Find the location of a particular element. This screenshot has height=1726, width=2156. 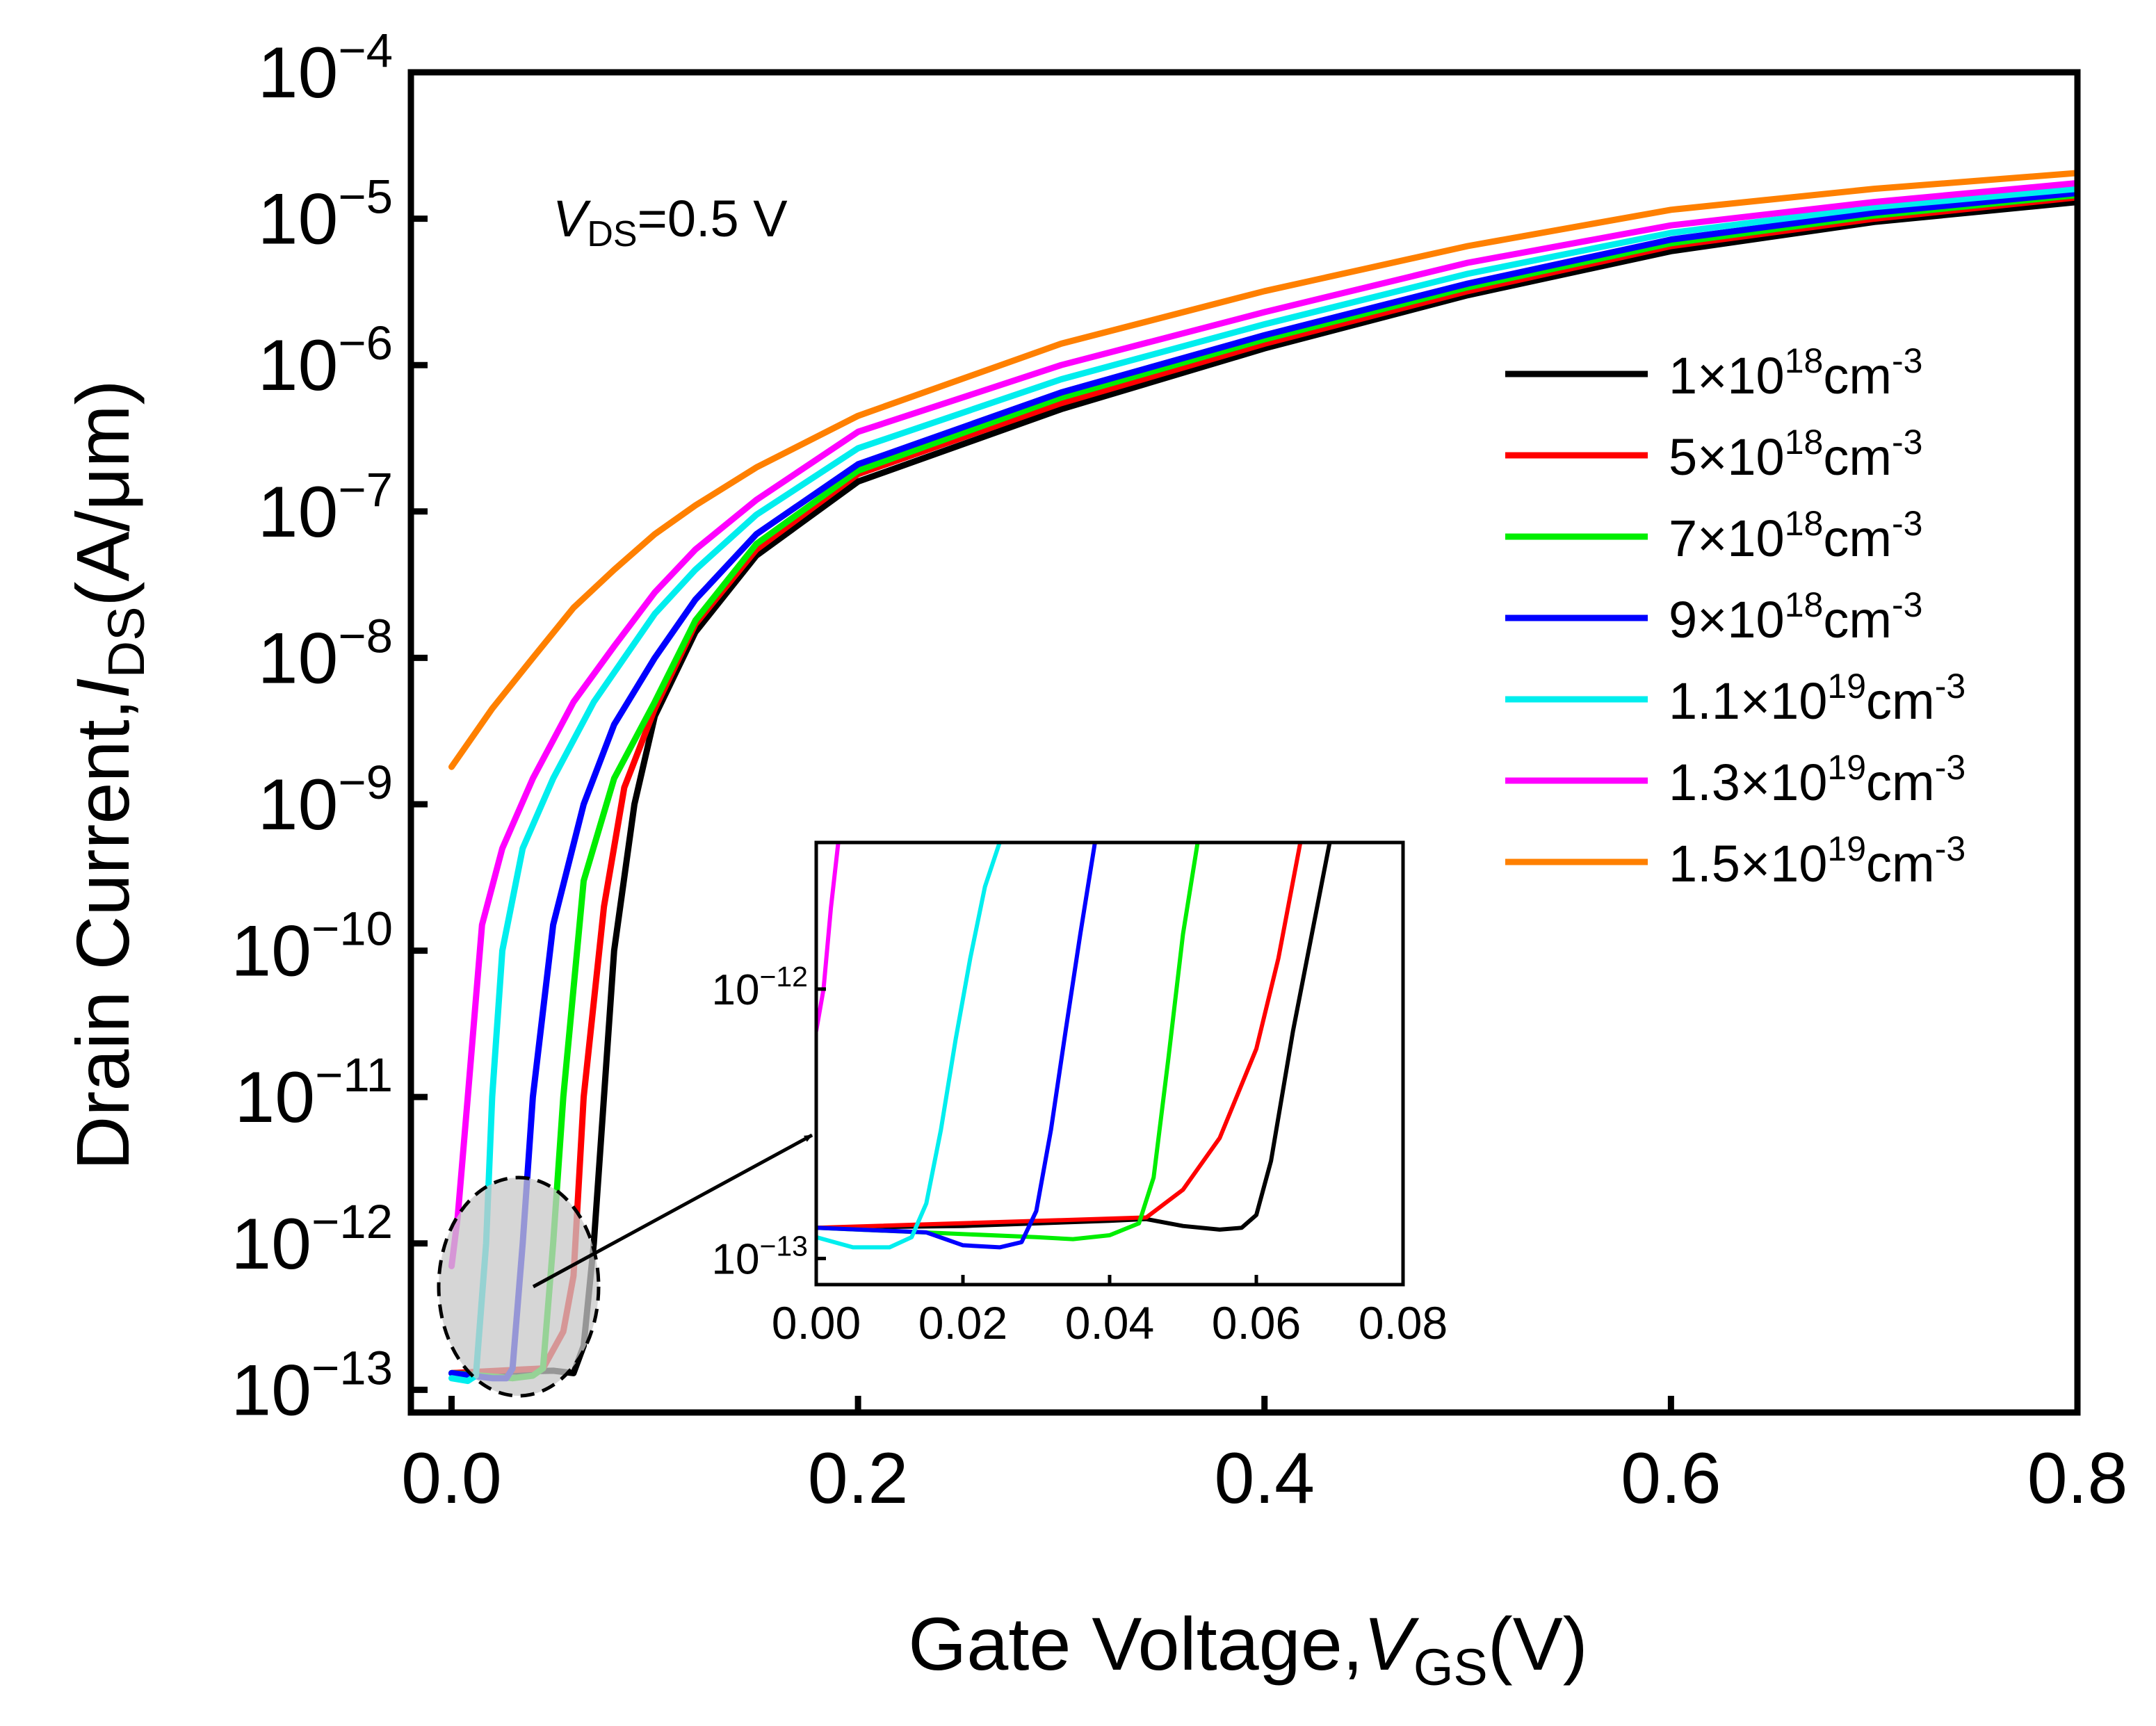

y-tick-label-5: 10⁻⁸ is located at coordinates (325, 654).